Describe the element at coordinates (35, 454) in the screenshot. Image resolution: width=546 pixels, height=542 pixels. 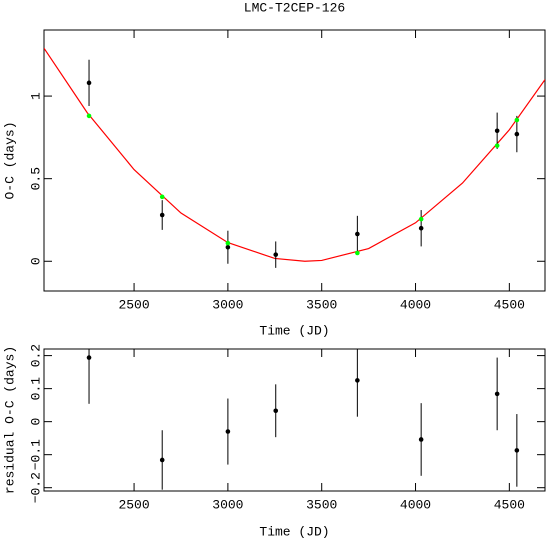
I see `y-tick-label: −0.1` at that location.